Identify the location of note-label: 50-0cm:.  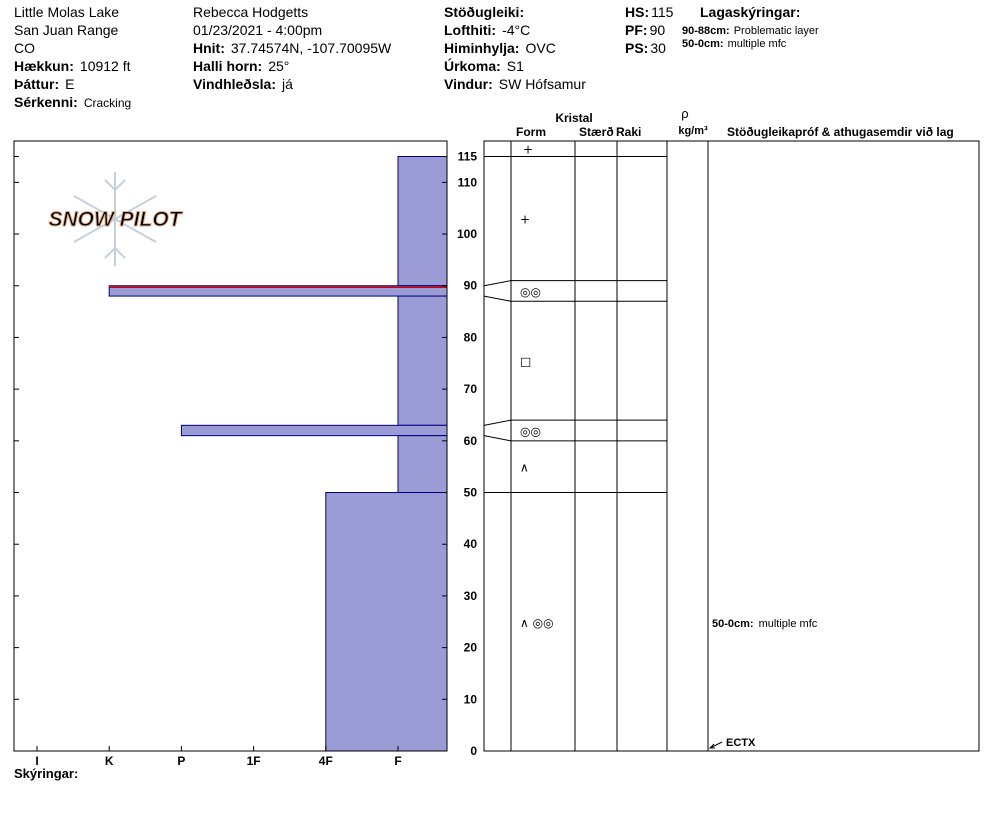
(703, 44).